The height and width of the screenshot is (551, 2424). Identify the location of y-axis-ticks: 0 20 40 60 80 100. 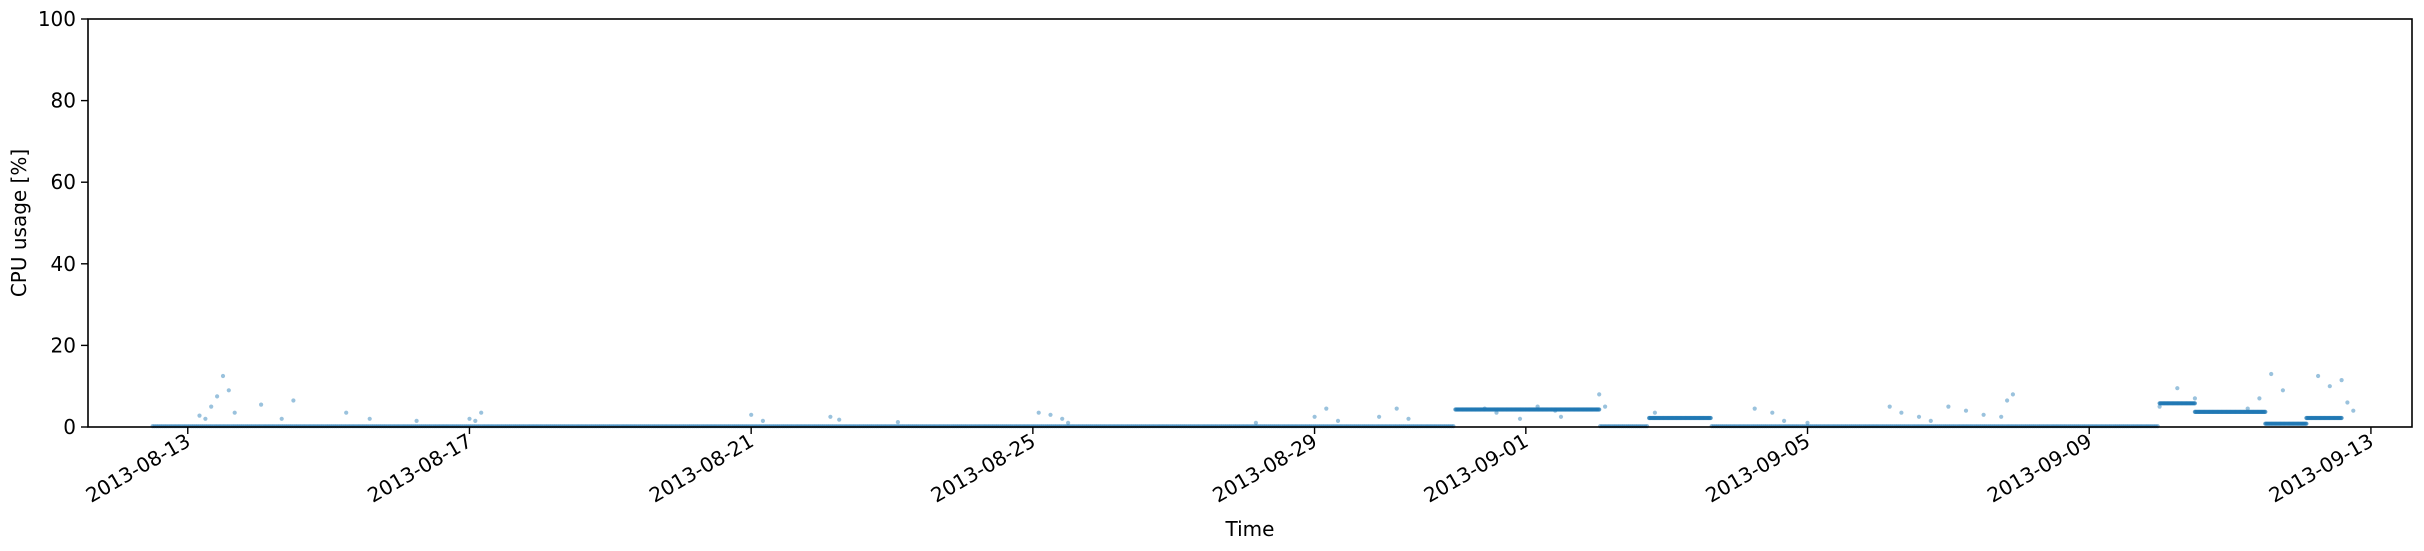
(63, 223).